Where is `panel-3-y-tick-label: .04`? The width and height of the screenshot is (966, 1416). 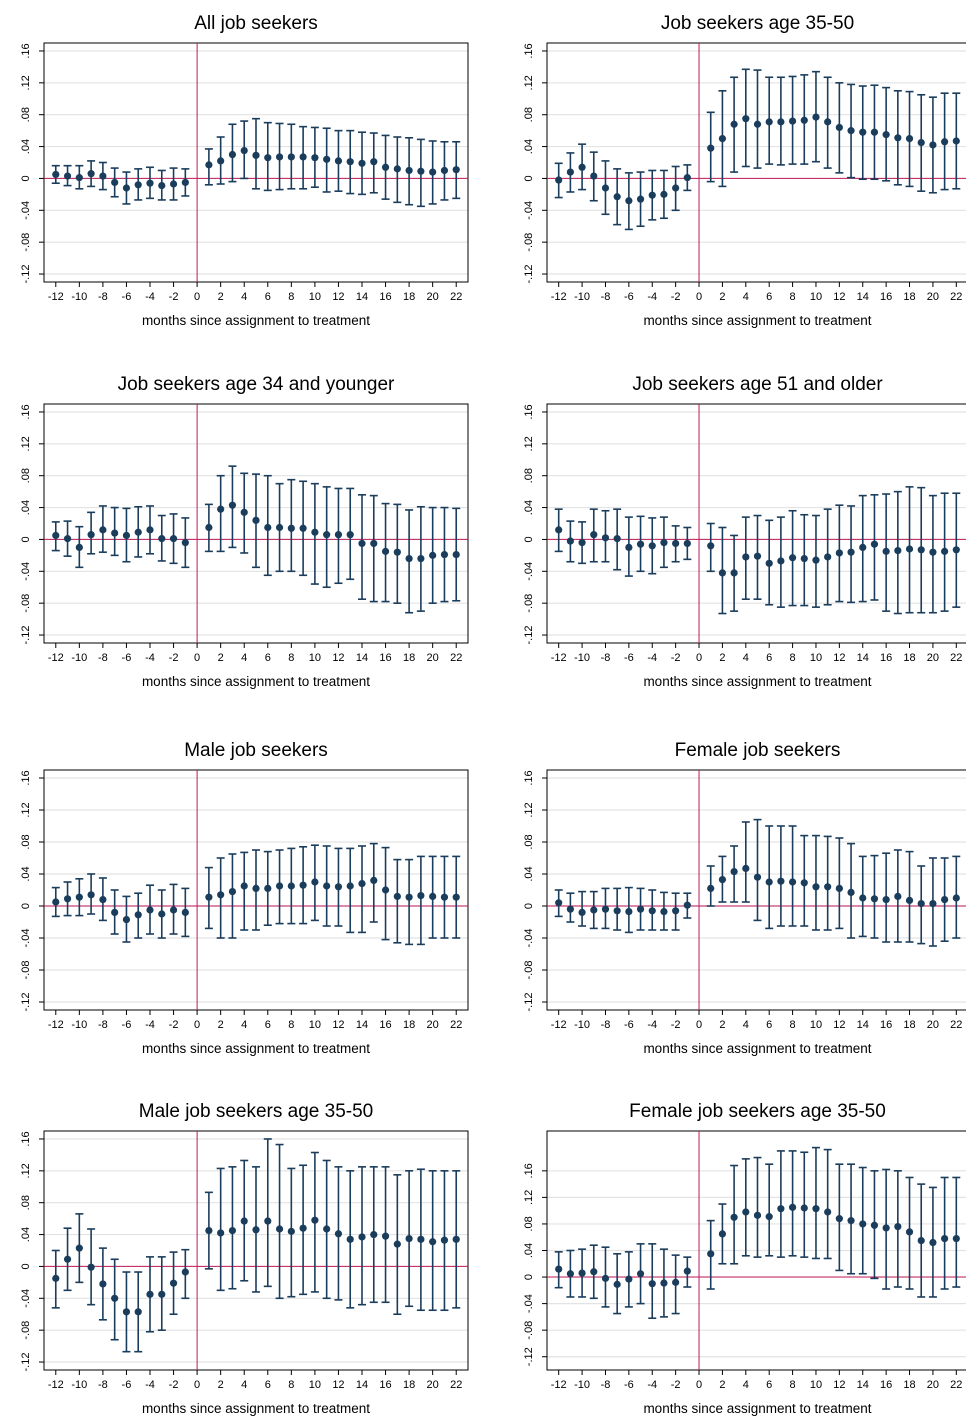
panel-3-y-tick-label: .04 is located at coordinates (26, 507).